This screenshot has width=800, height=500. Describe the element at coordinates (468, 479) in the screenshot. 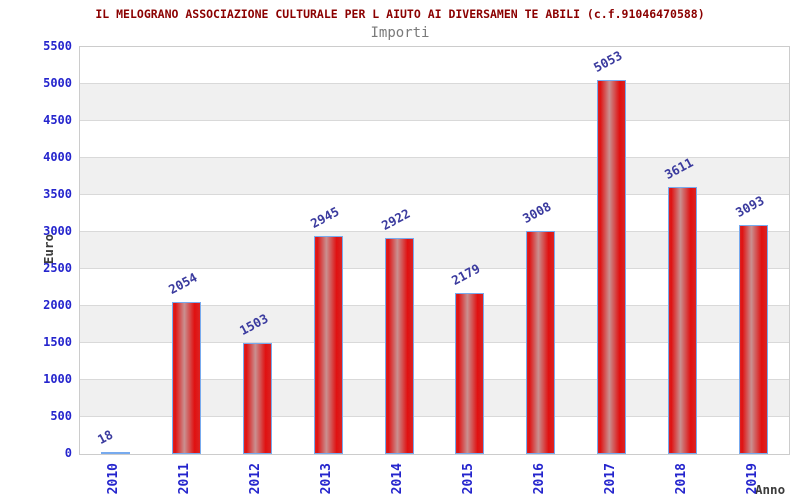

I see `x-tick-label: 2015` at that location.